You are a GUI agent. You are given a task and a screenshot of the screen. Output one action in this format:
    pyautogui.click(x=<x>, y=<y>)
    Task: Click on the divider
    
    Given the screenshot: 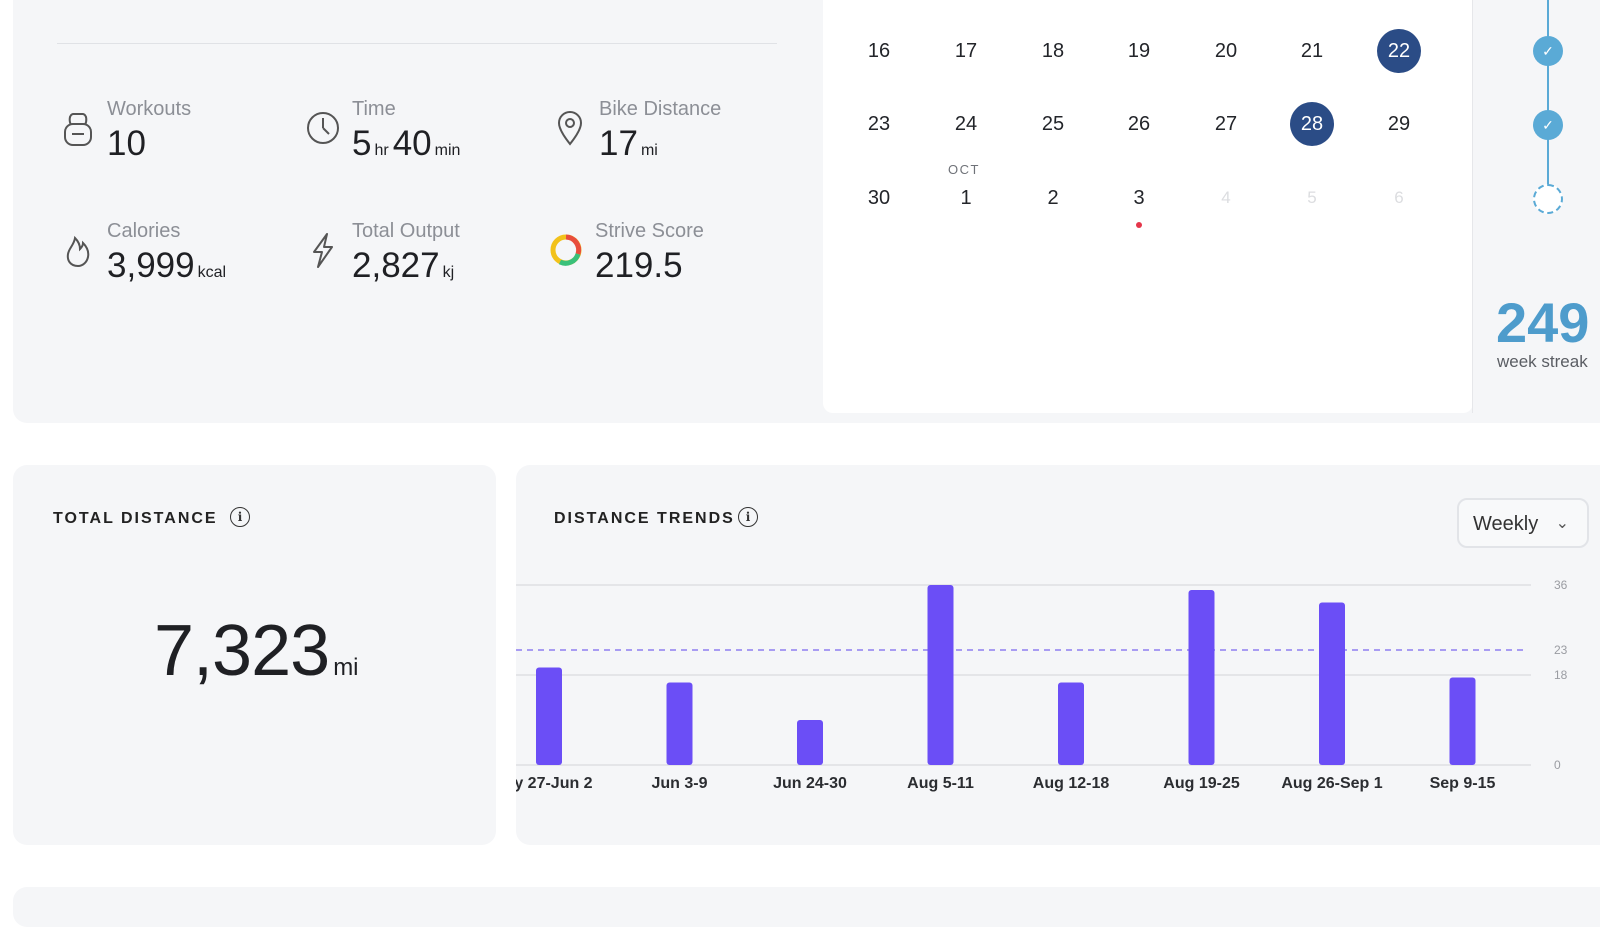 What is the action you would take?
    pyautogui.click(x=417, y=43)
    